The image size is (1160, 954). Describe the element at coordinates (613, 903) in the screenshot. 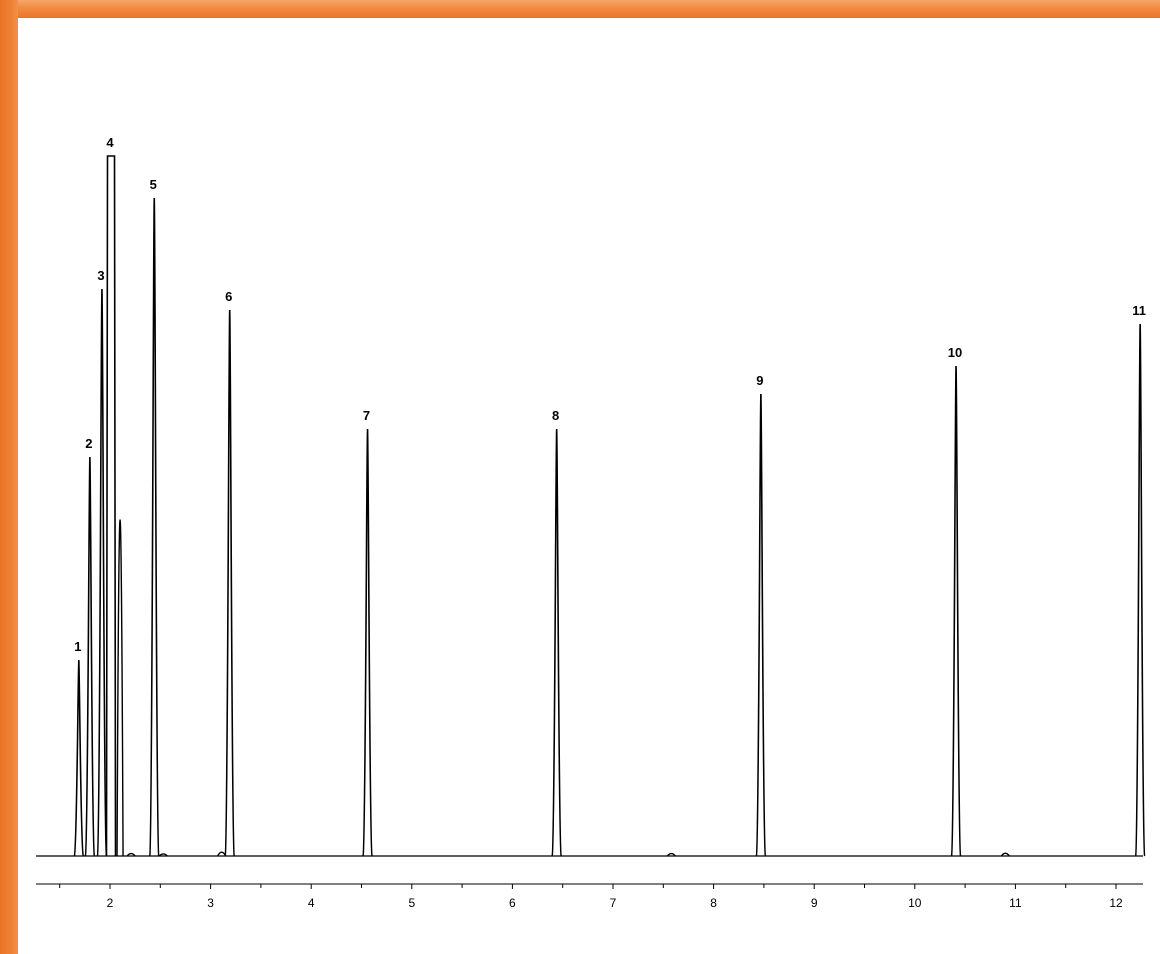

I see `x-tick-label-7: 7` at that location.